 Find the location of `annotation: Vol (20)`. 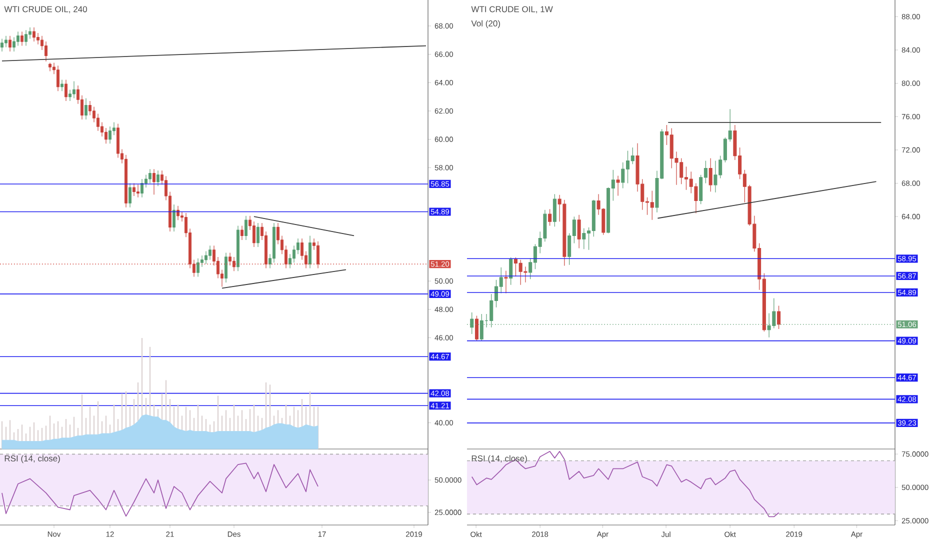

annotation: Vol (20) is located at coordinates (485, 24).